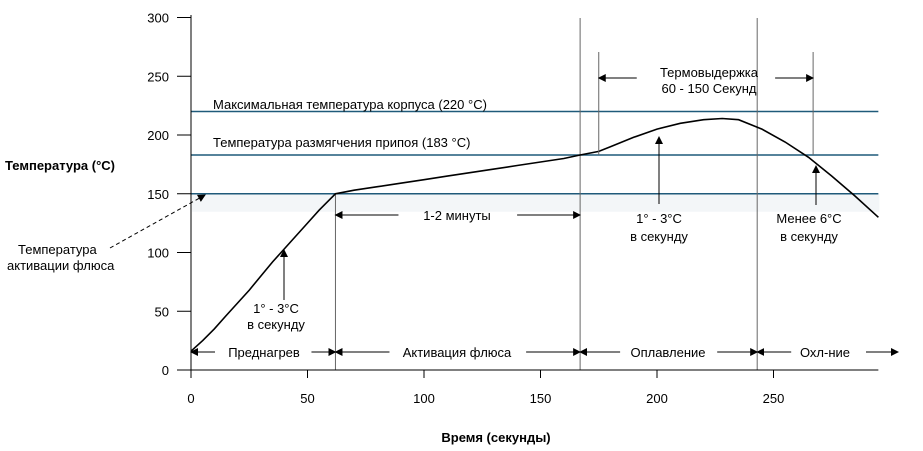 This screenshot has height=451, width=923. I want to click on x-tick-label-150: 150, so click(541, 398).